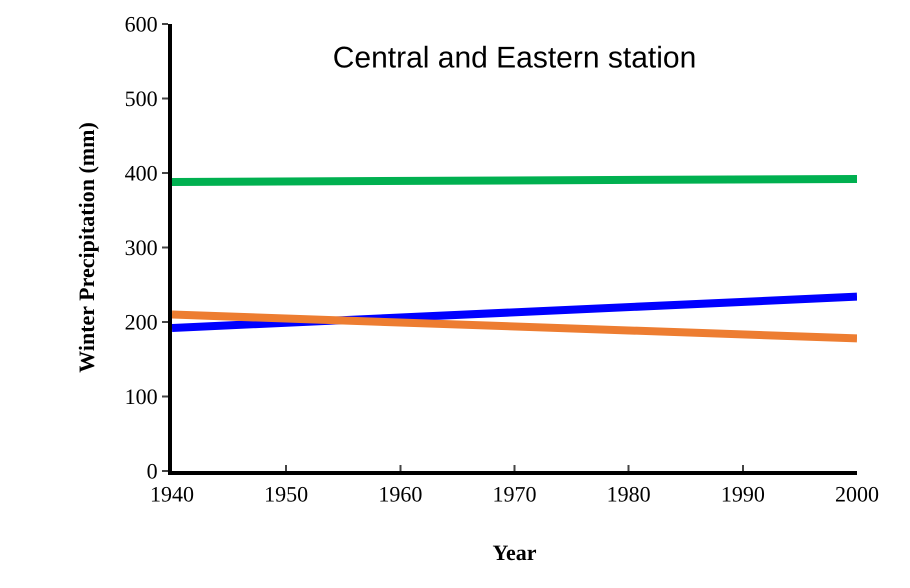  What do you see at coordinates (141, 173) in the screenshot?
I see `y-tick-label: 400` at bounding box center [141, 173].